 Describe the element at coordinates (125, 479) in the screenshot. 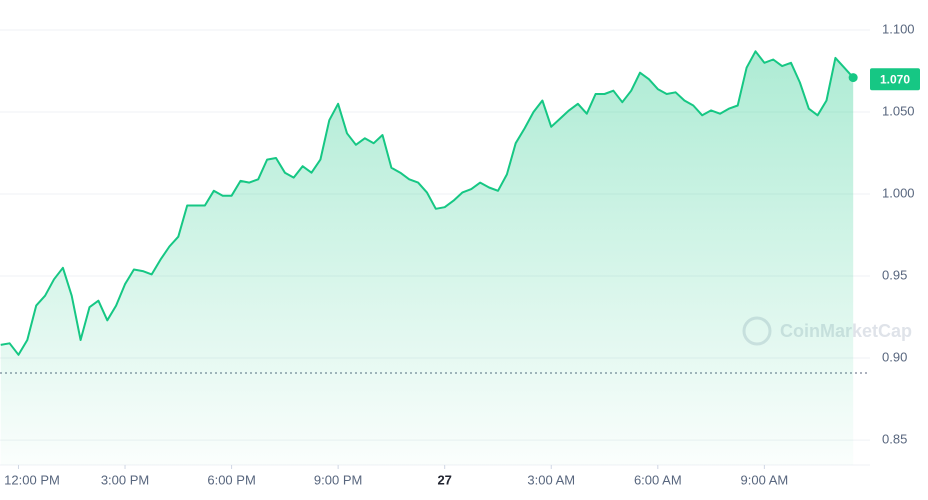

I see `x-tick-label: 3:00 PM` at that location.